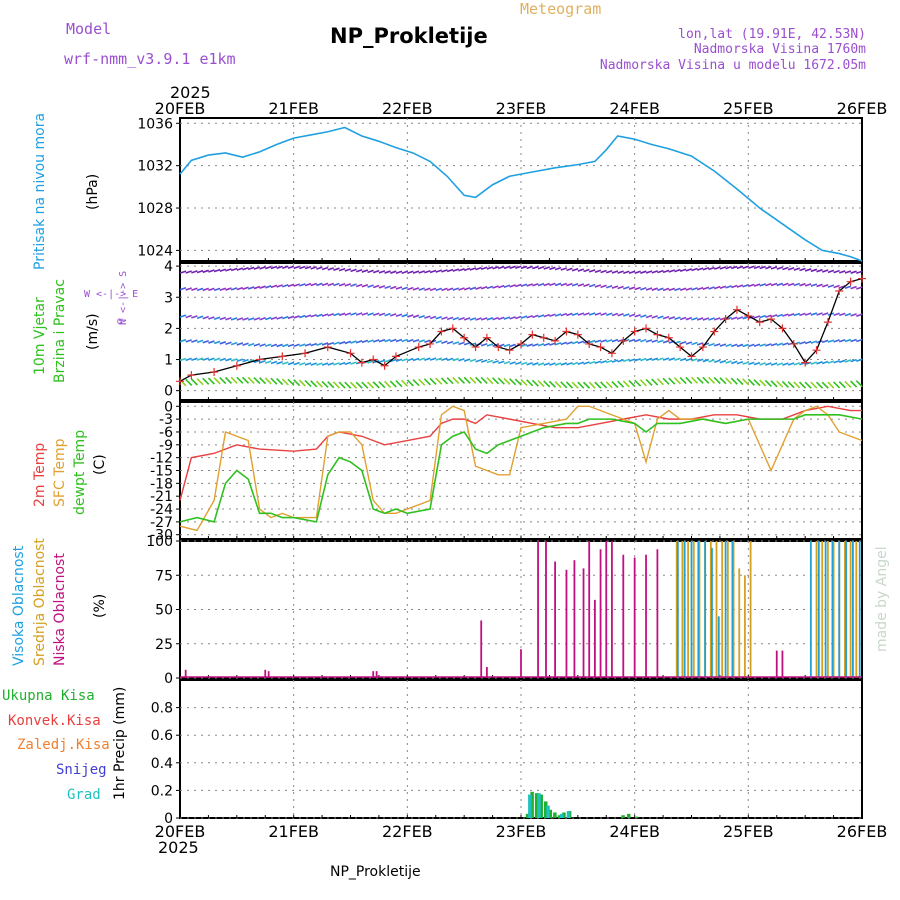  I want to click on y-tick-label: -6, so click(166, 433).